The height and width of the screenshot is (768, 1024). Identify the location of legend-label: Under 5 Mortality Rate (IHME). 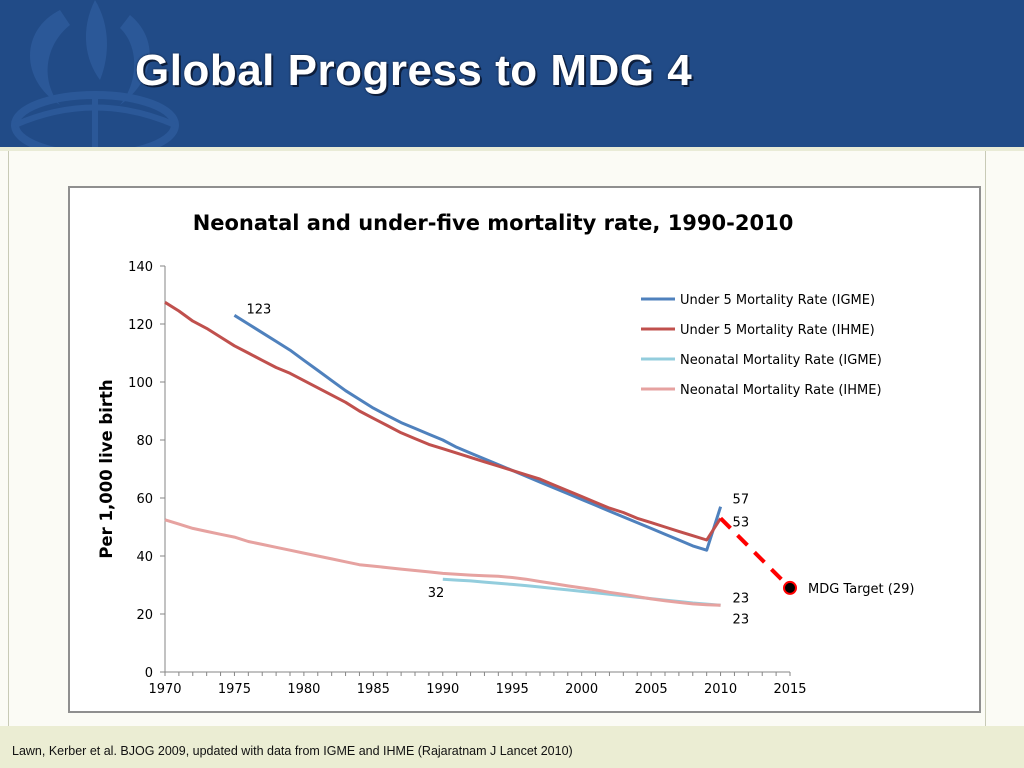
(777, 330).